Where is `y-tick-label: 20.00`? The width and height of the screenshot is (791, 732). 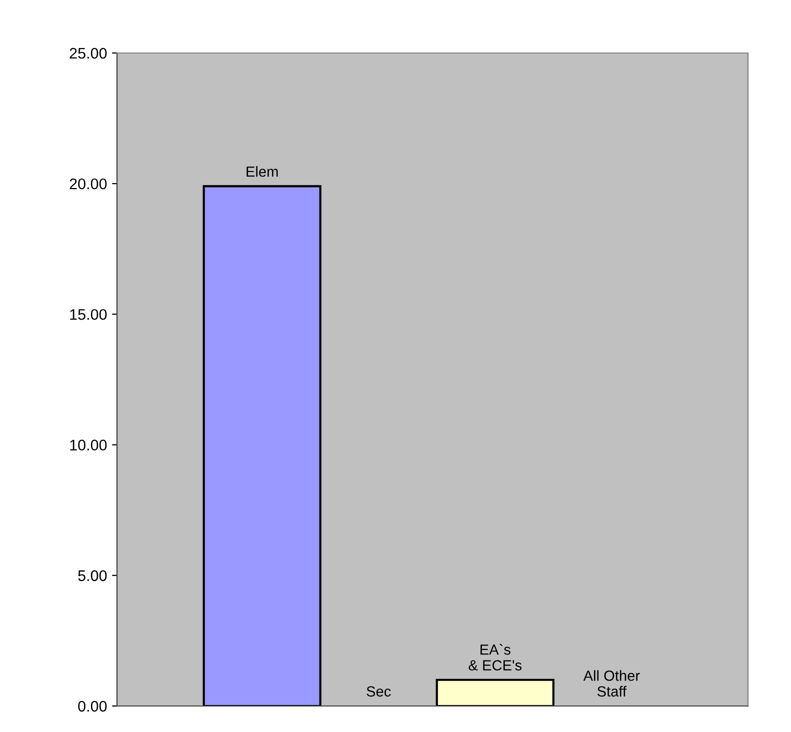
y-tick-label: 20.00 is located at coordinates (88, 184).